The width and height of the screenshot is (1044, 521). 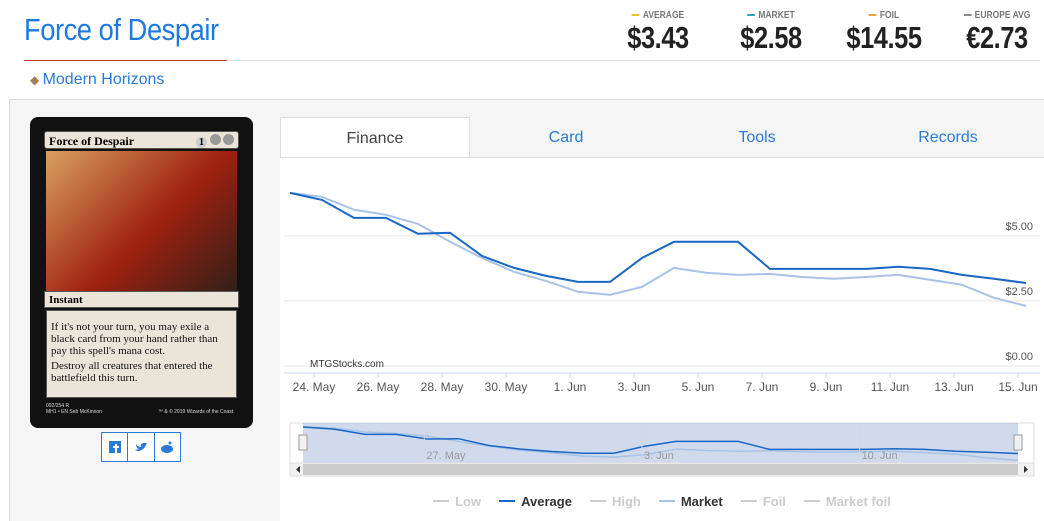 I want to click on scrollbar-thumb, so click(x=660, y=469).